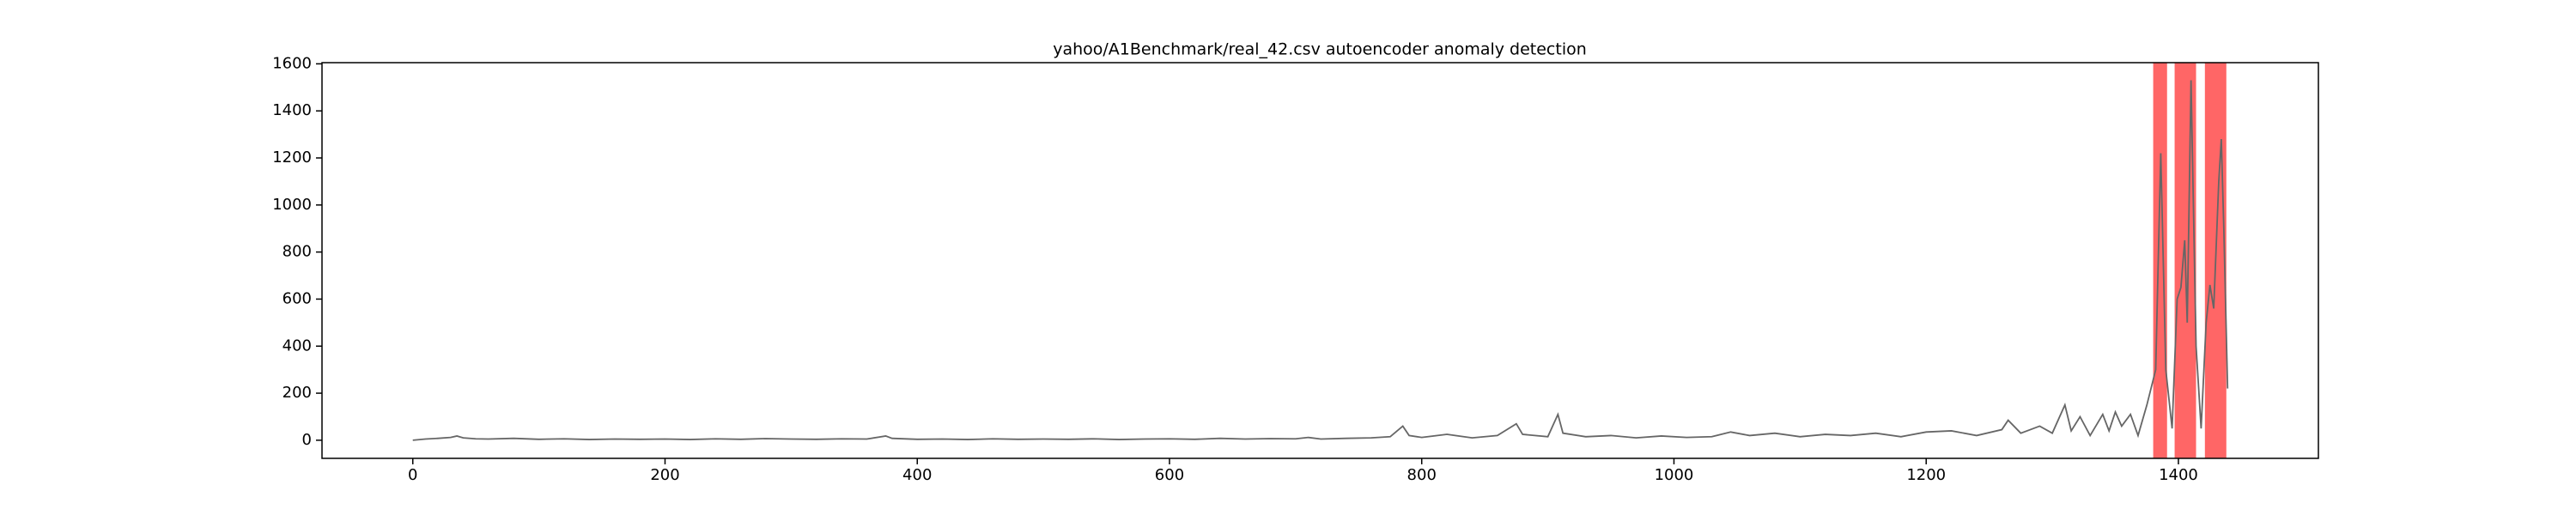 Image resolution: width=2576 pixels, height=515 pixels. I want to click on x-tick-label: 1200, so click(1926, 475).